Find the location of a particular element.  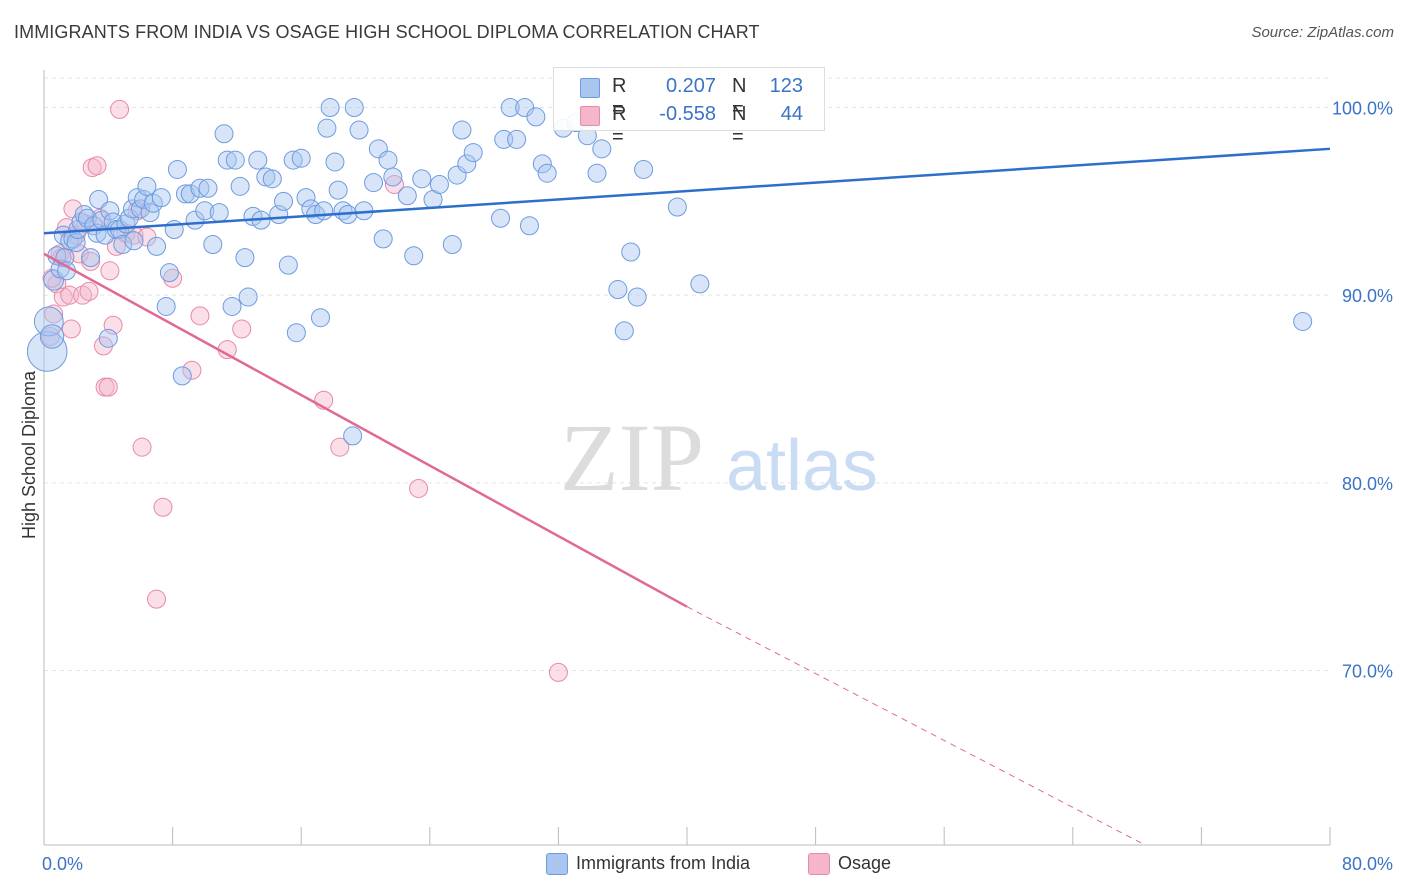

source-credit: Source: ZipAtlas.com is located at coordinates (1322, 32).